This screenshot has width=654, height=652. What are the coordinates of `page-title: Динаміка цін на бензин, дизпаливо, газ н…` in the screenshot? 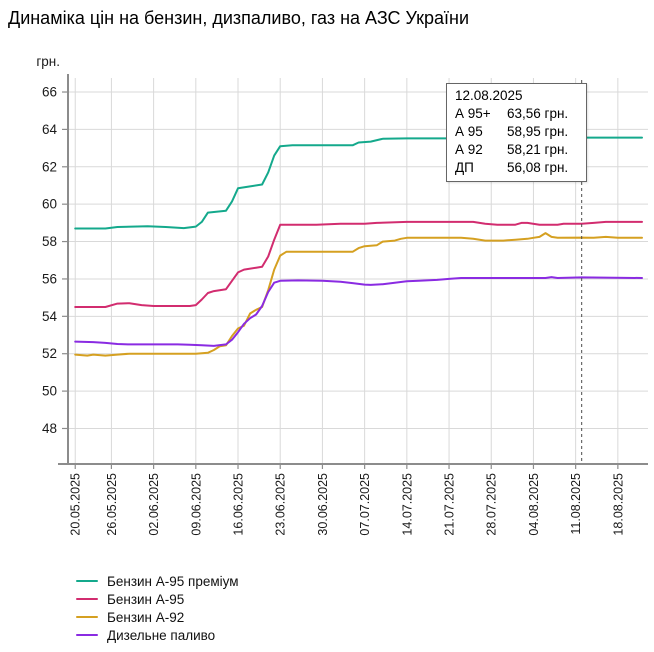 It's located at (239, 18).